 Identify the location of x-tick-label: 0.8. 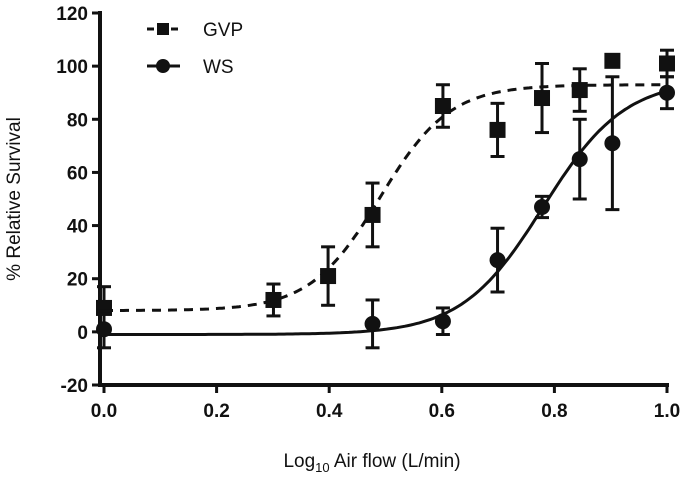
(554, 411).